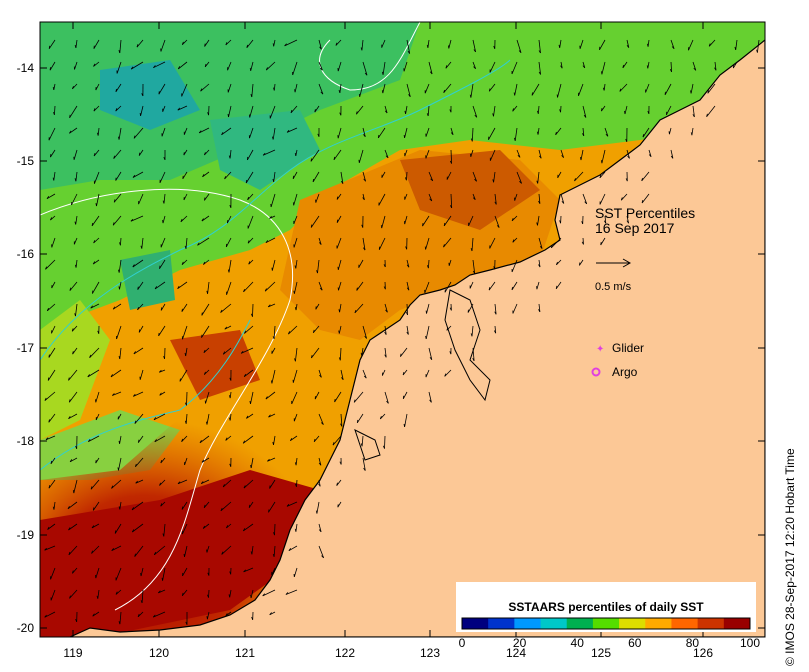  I want to click on x-tick-label: 122, so click(345, 653).